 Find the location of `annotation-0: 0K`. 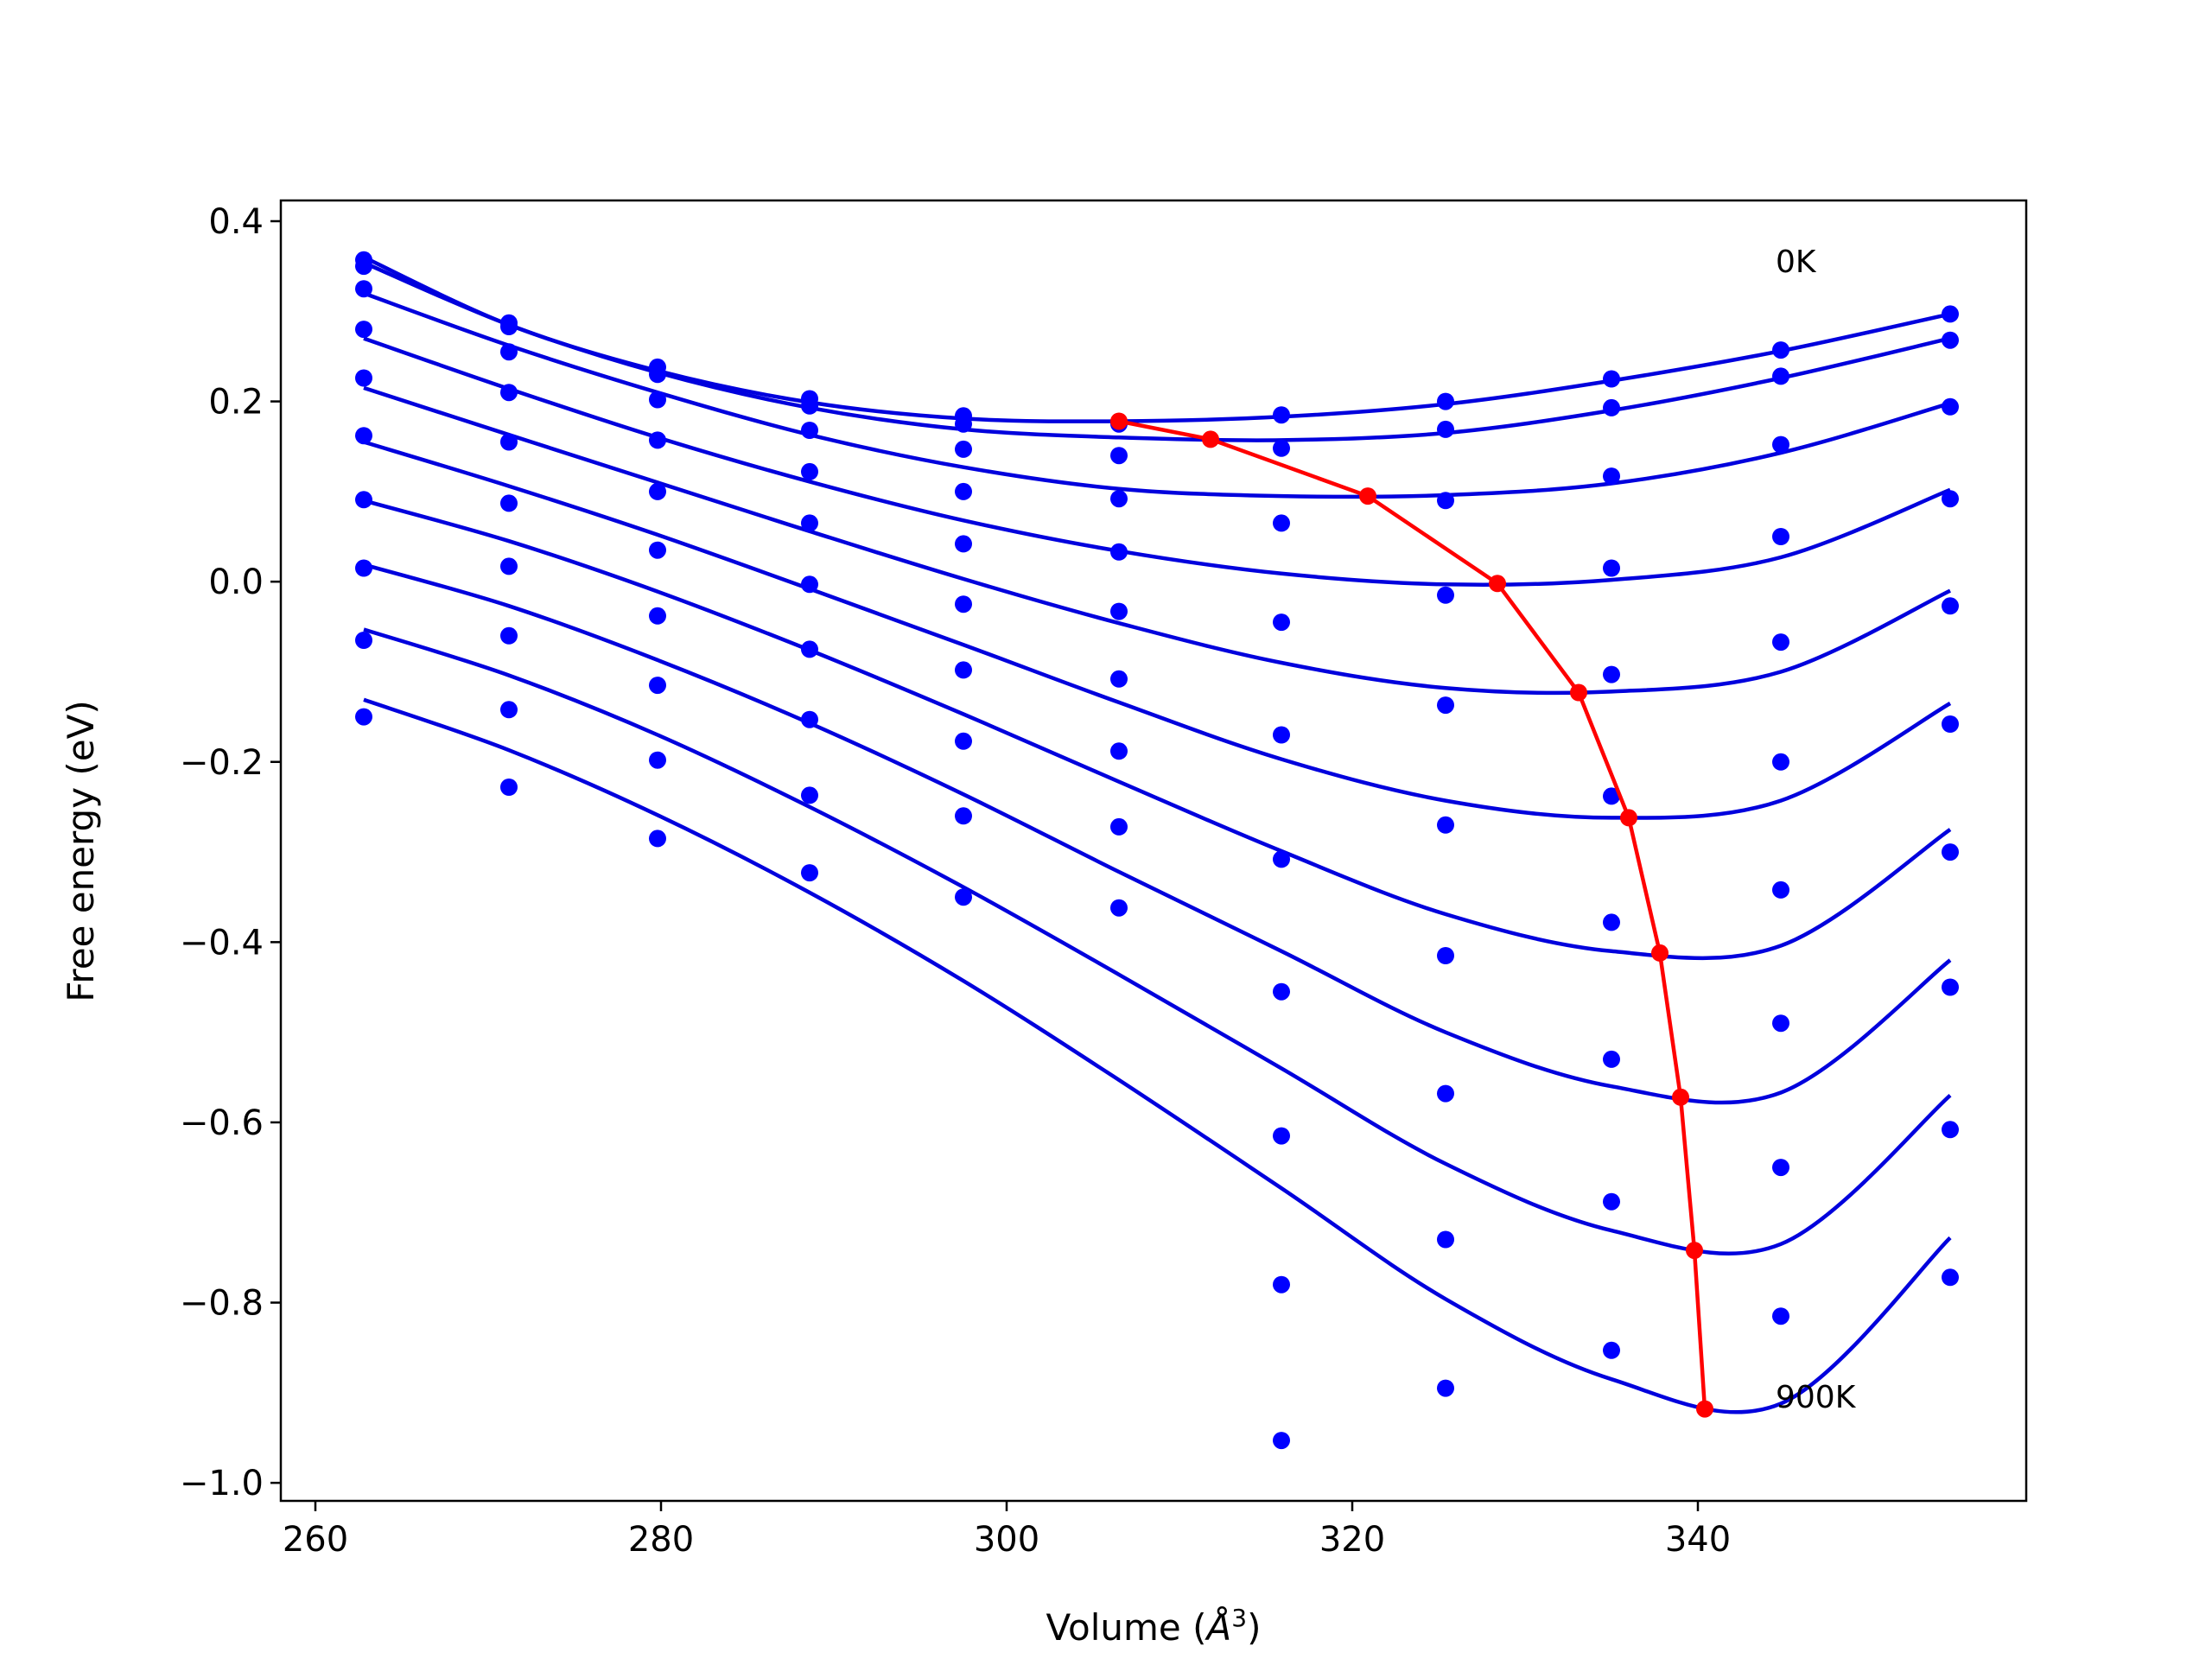

annotation-0: 0K is located at coordinates (1796, 262).